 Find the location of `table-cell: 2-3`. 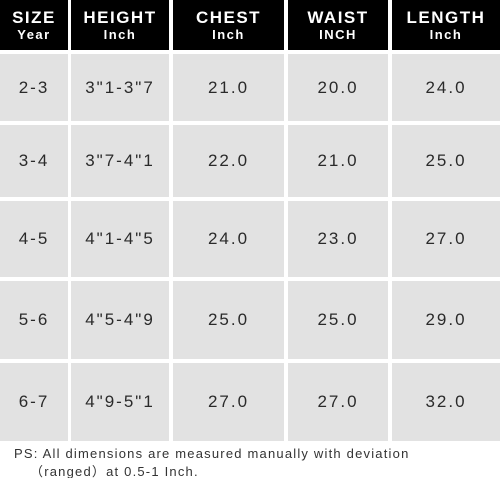

table-cell: 2-3 is located at coordinates (34, 87).